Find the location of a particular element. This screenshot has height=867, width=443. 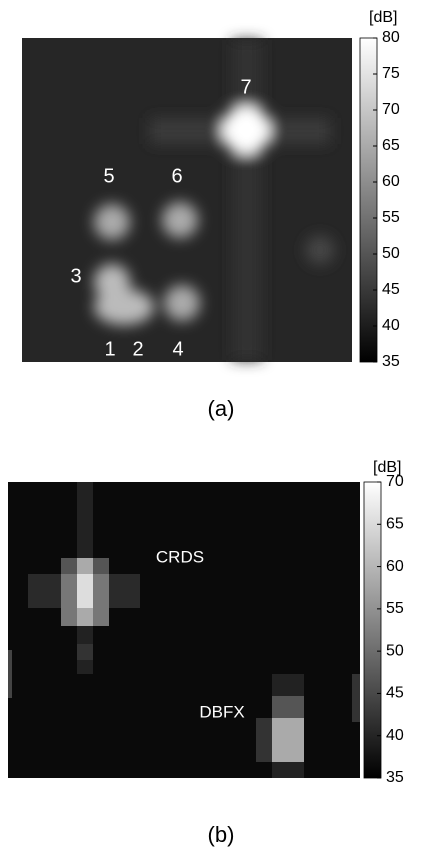

colorbar-tick-label: 80 is located at coordinates (391, 37).